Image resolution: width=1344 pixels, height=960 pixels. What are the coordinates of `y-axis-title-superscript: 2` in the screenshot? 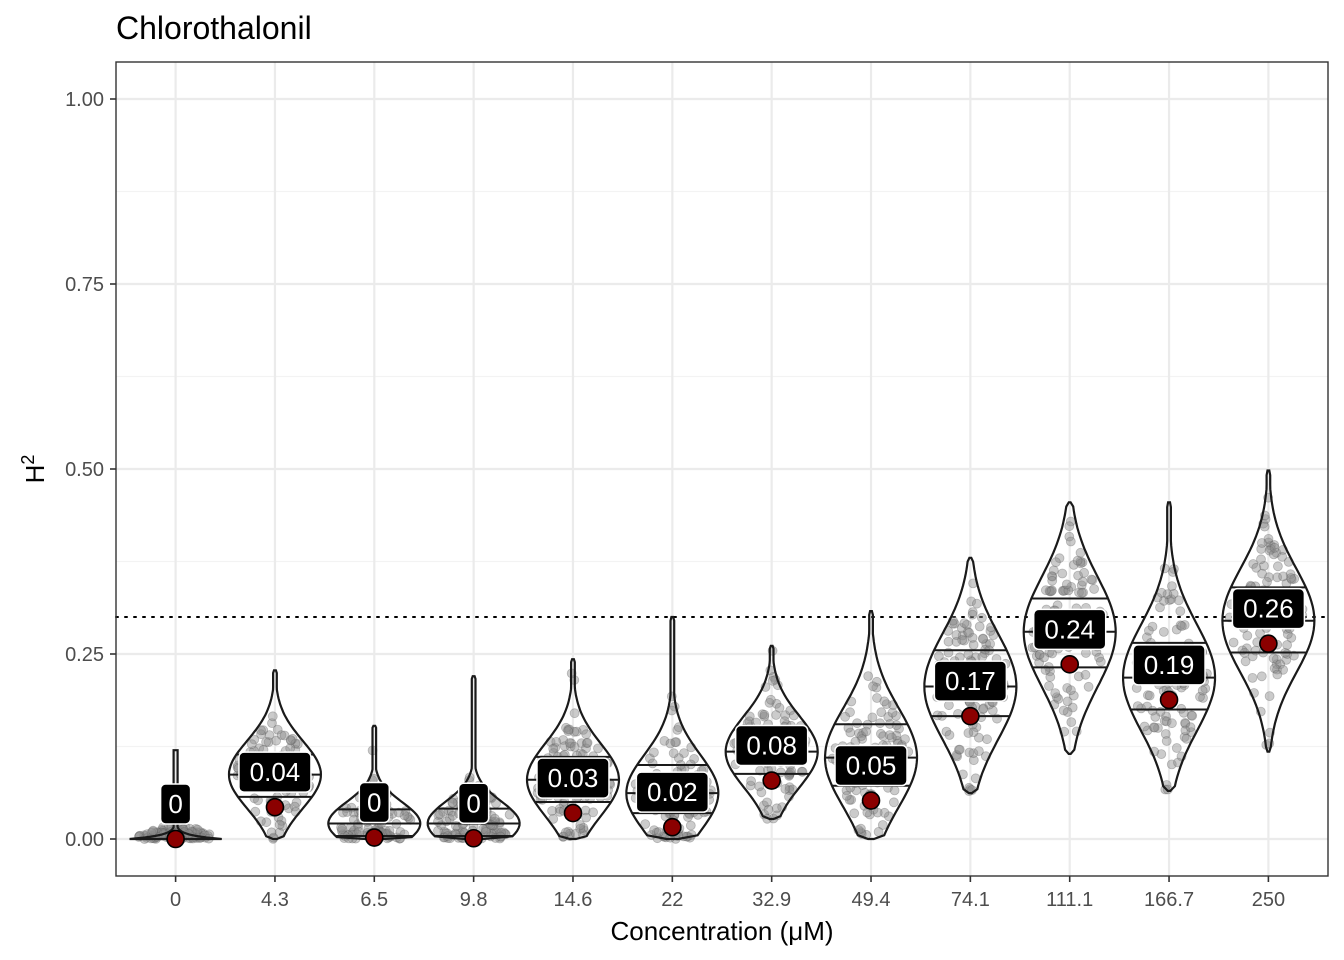 It's located at (28, 460).